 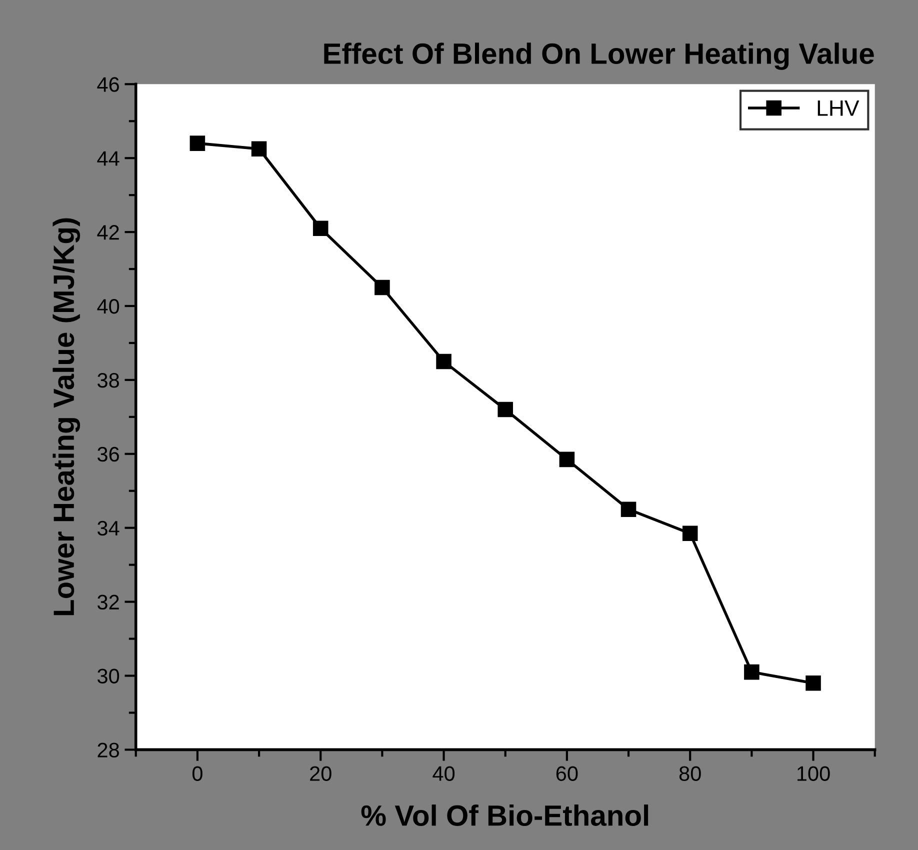 What do you see at coordinates (108, 380) in the screenshot?
I see `y-tick-label: 38` at bounding box center [108, 380].